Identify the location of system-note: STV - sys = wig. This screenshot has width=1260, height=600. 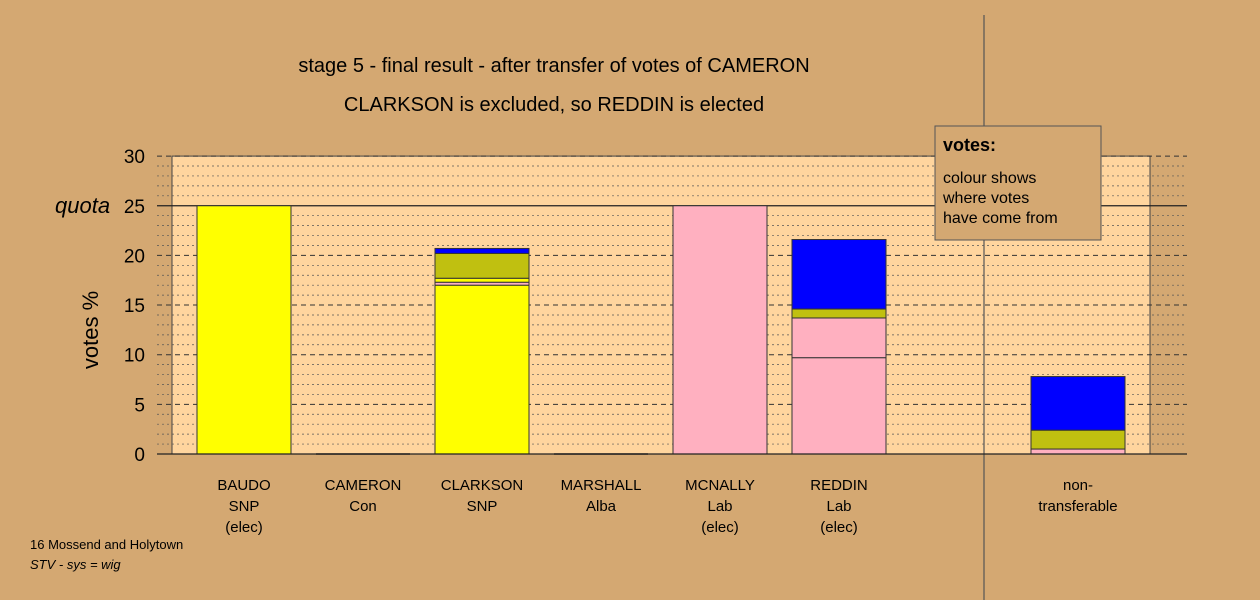
(75, 564).